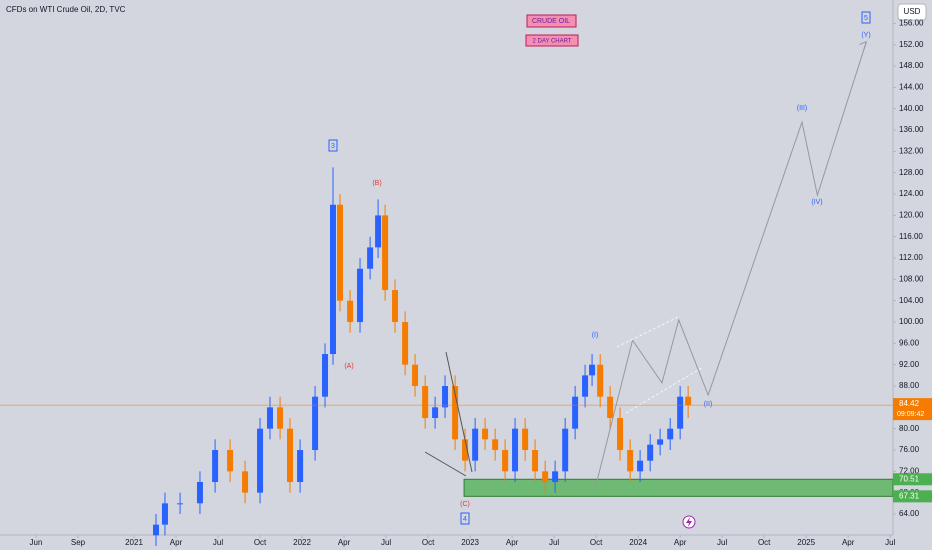  Describe the element at coordinates (465, 504) in the screenshot. I see `wave-label: (C)` at that location.